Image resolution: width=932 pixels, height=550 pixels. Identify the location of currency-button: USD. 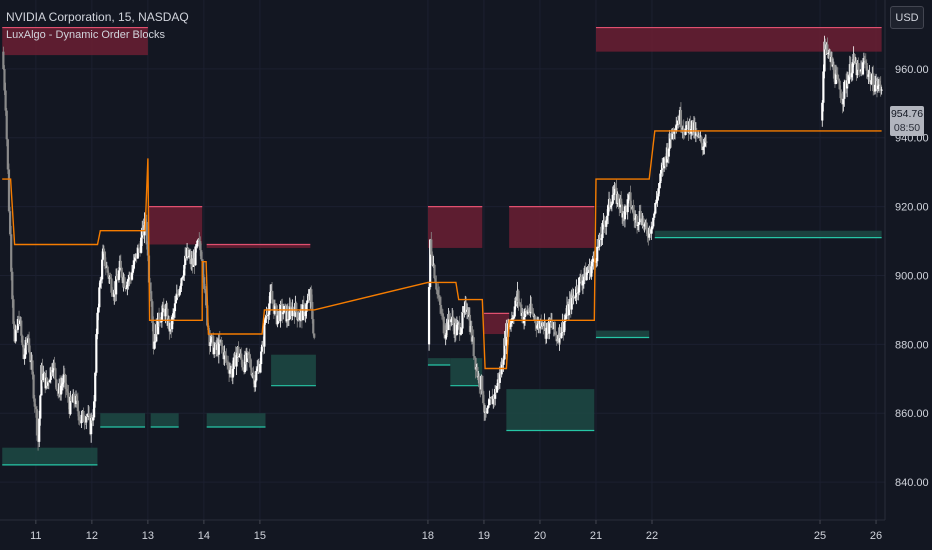
(907, 17).